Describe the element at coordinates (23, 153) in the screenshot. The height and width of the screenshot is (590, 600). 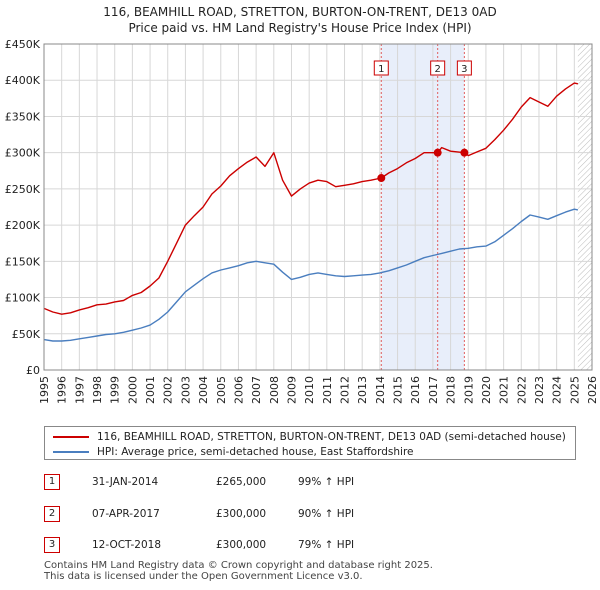
I see `y-tick-label: £300K` at that location.